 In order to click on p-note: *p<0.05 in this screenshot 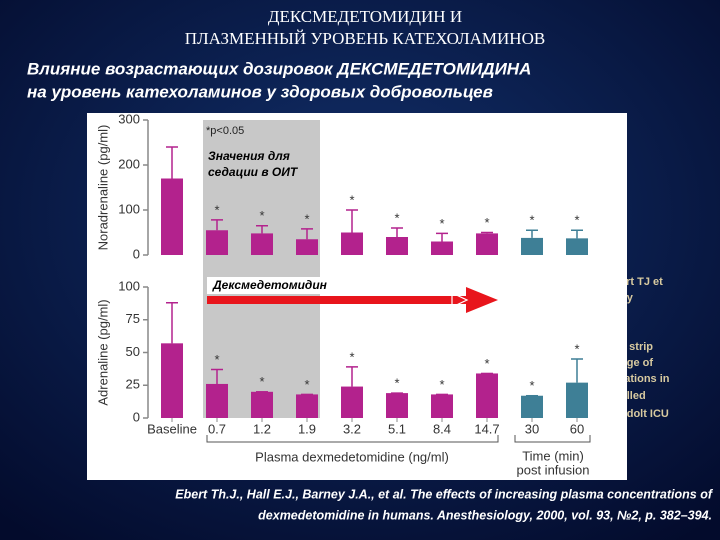, I will do `click(225, 131)`.